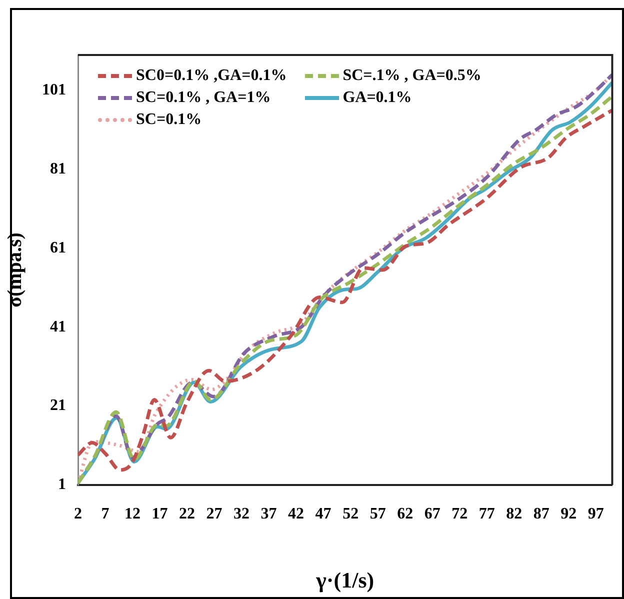 The height and width of the screenshot is (599, 624). Describe the element at coordinates (211, 76) in the screenshot. I see `legend-label: SC0=0.1% ,GA=0.1%` at that location.